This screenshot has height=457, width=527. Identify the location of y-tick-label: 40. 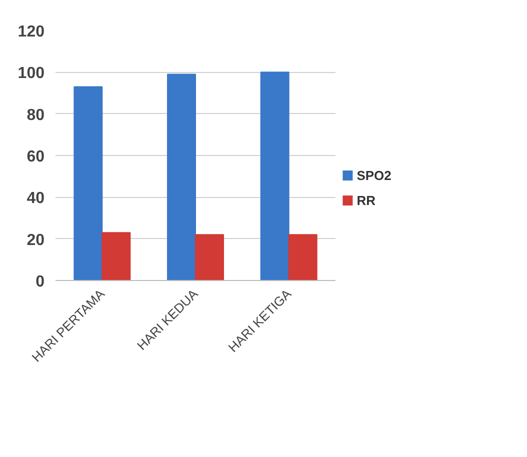
(35, 199).